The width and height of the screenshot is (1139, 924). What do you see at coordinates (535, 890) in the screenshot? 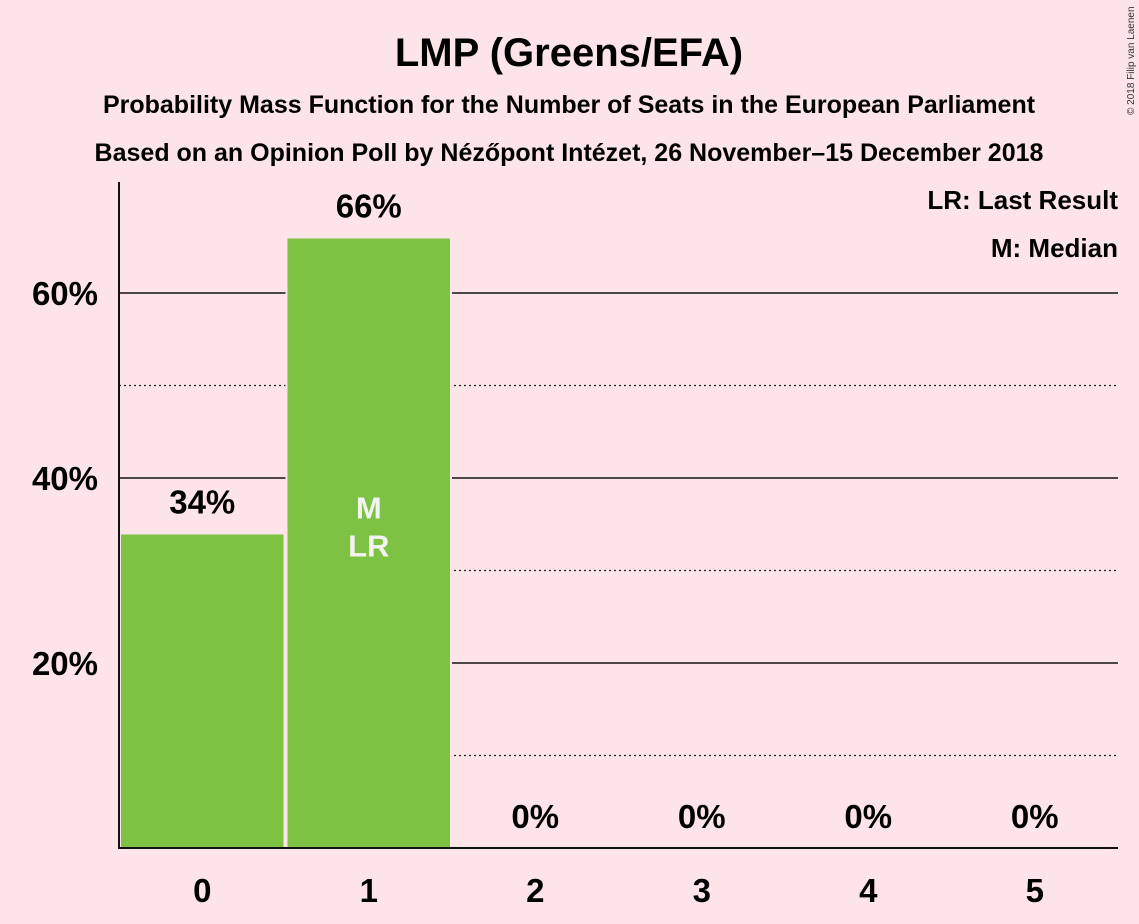
I see `x-tick-label: 2` at bounding box center [535, 890].